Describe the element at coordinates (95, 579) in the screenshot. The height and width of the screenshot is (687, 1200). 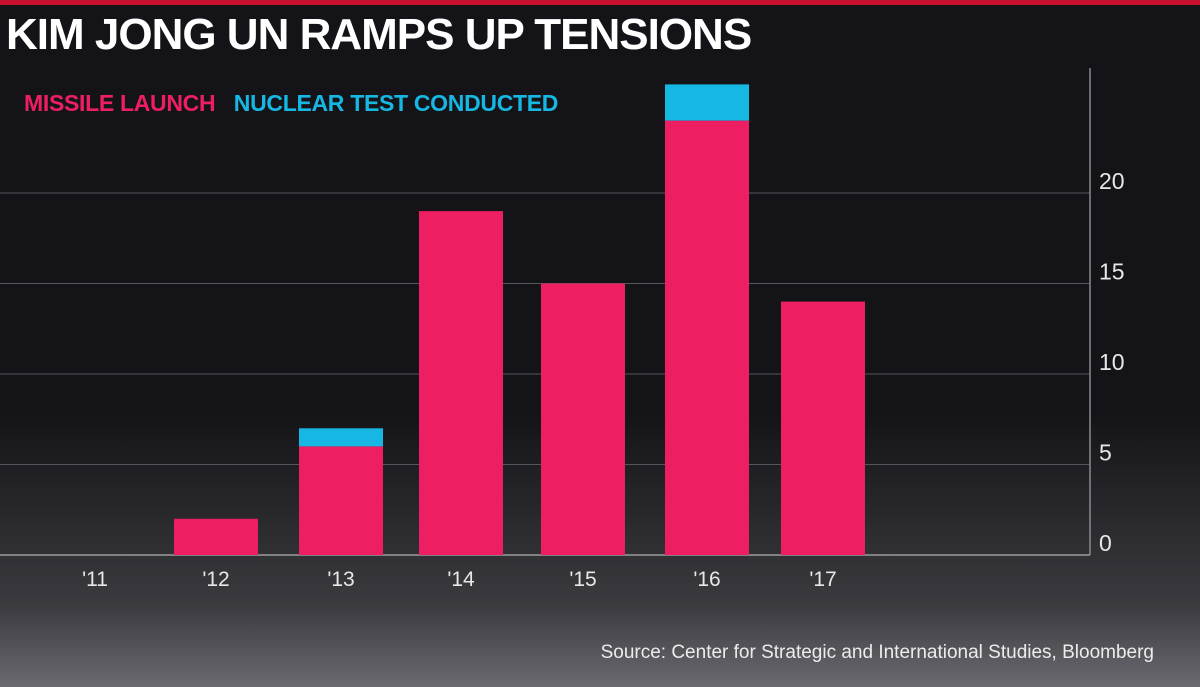
I see `x-tick-label: '11` at that location.